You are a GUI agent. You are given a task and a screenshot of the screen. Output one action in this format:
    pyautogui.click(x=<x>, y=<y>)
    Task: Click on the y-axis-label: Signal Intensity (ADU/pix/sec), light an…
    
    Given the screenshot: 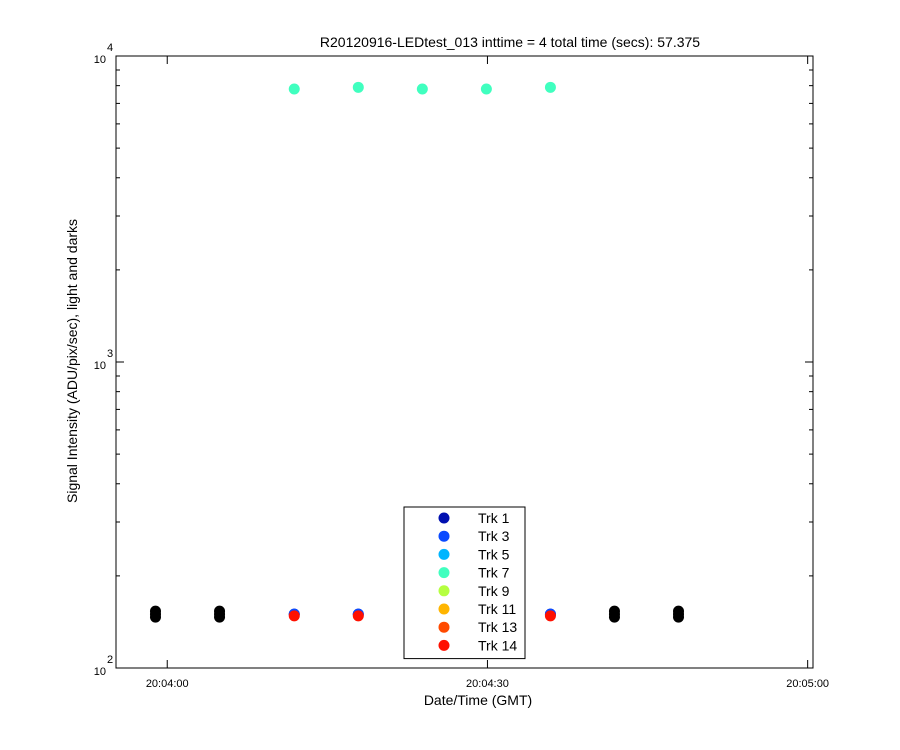 What is the action you would take?
    pyautogui.click(x=72, y=361)
    